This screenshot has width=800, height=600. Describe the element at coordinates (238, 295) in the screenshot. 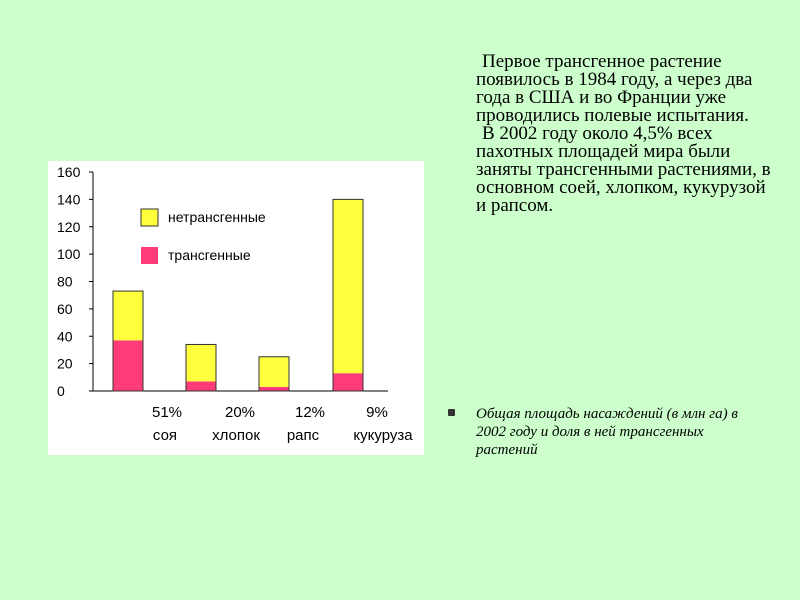

I see `bars` at that location.